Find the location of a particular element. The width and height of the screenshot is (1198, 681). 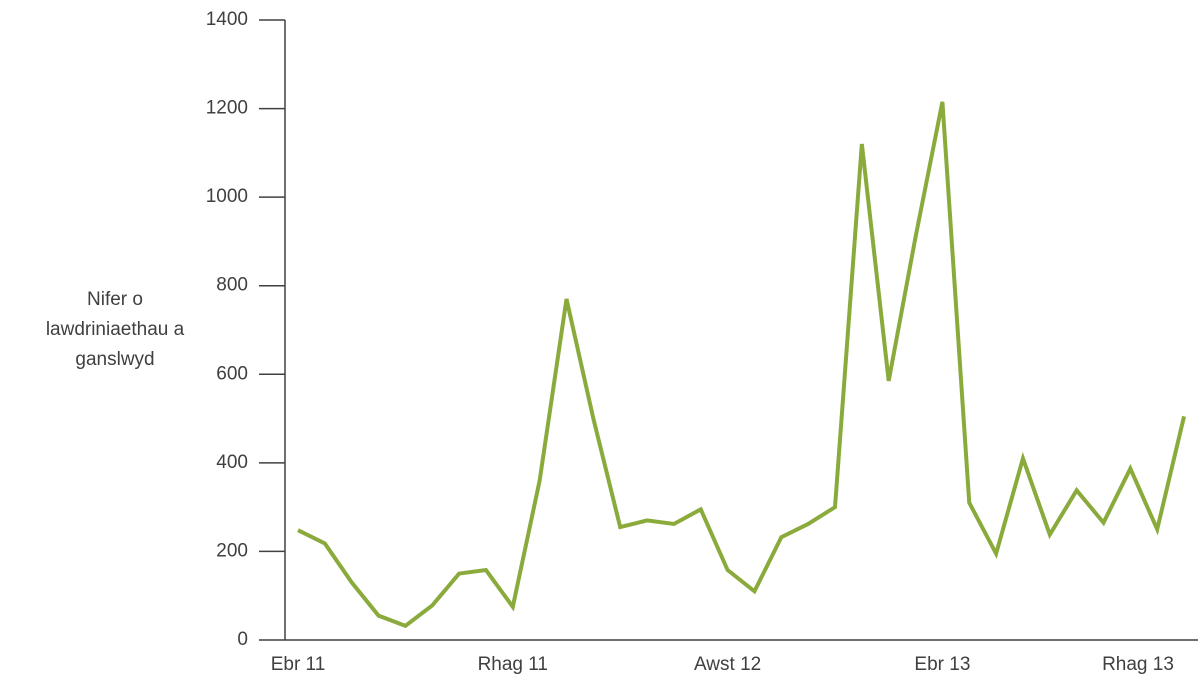

y-tick-label: 800 is located at coordinates (232, 285).